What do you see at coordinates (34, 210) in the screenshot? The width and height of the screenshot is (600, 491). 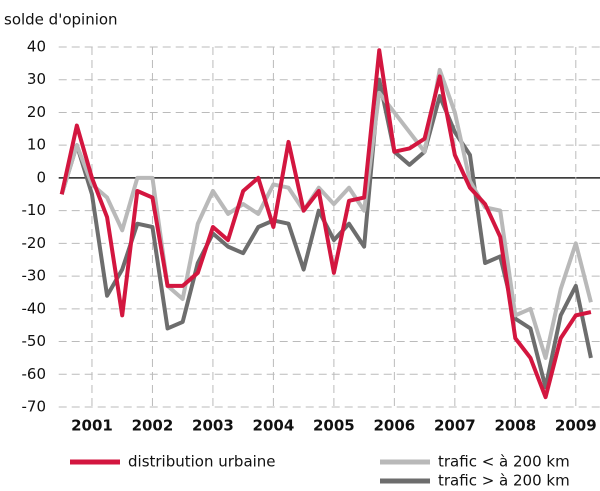 I see `y-tick-label: -10` at bounding box center [34, 210].